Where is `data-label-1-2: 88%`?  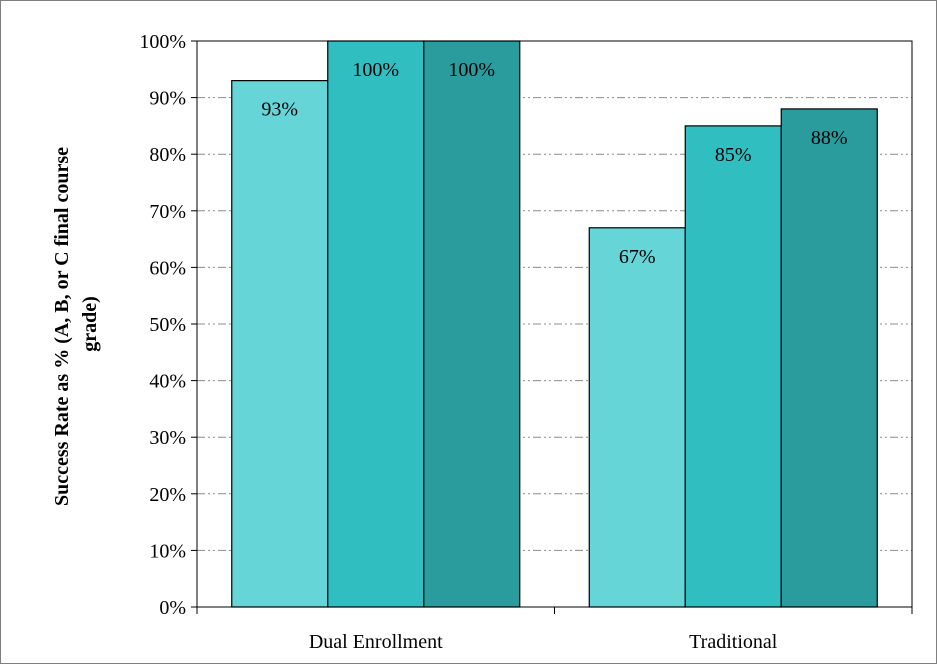
data-label-1-2: 88% is located at coordinates (829, 138).